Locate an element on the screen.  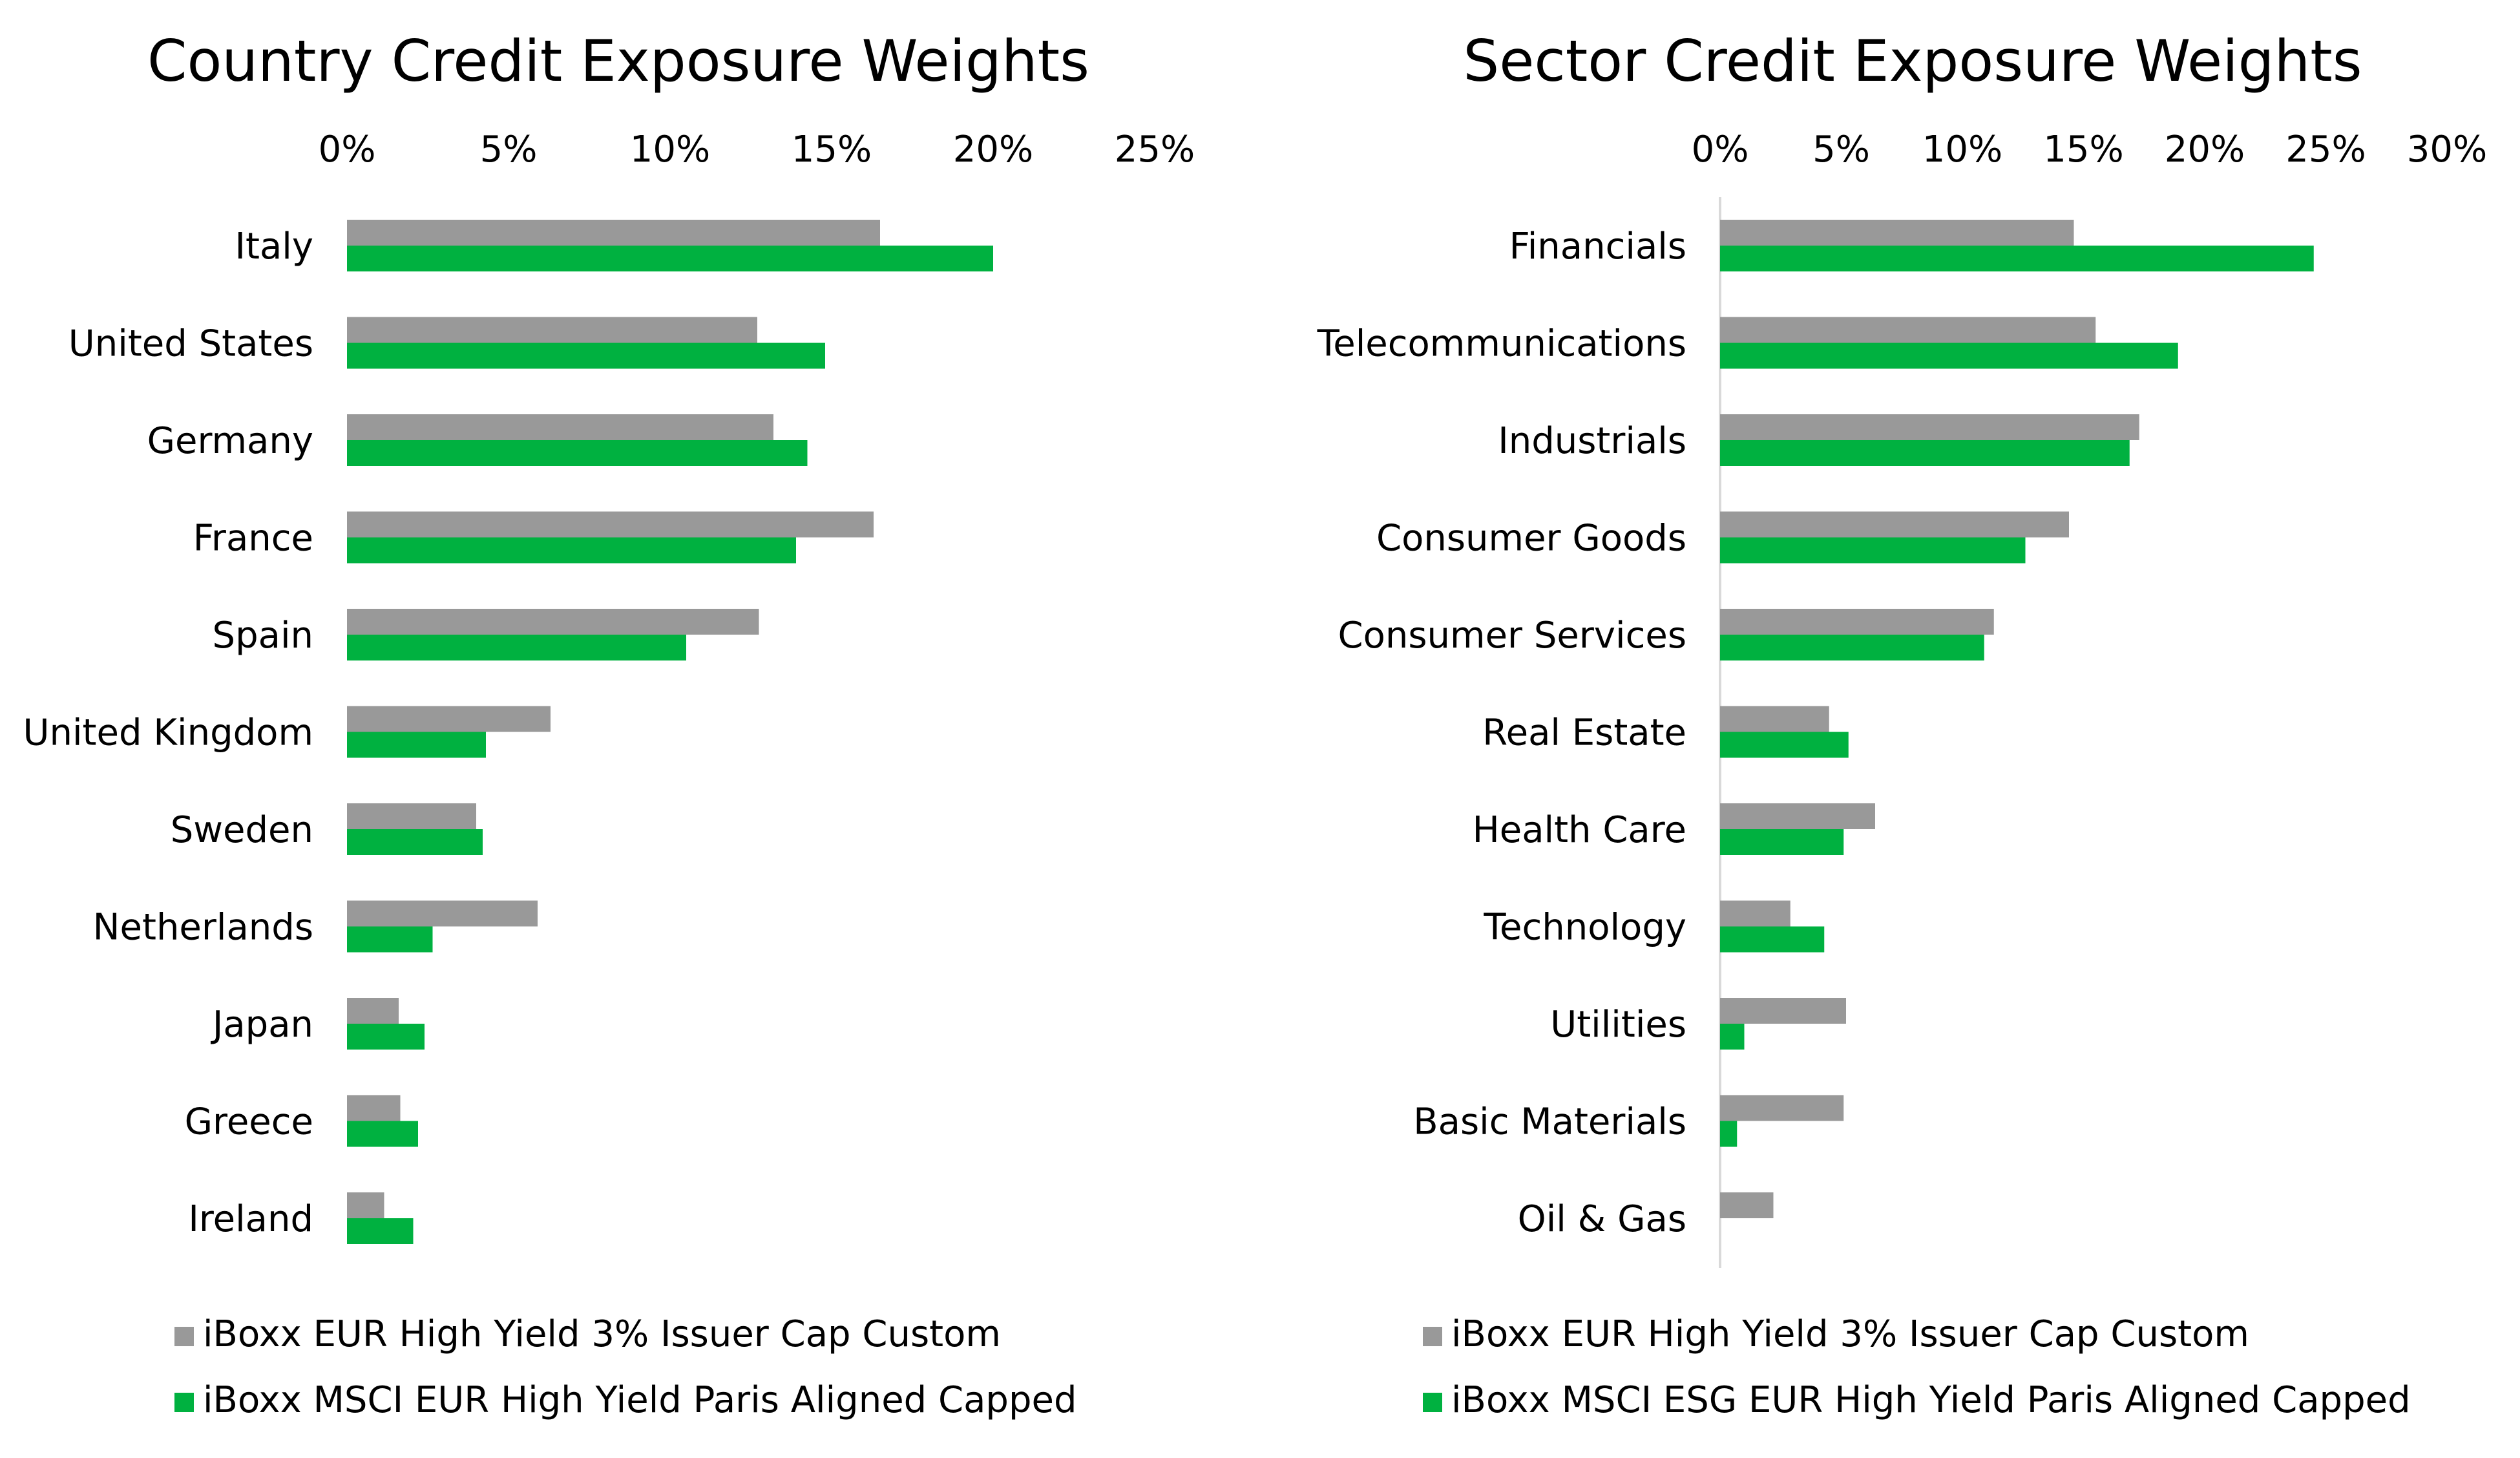
bar-green-health-care is located at coordinates (1782, 842).